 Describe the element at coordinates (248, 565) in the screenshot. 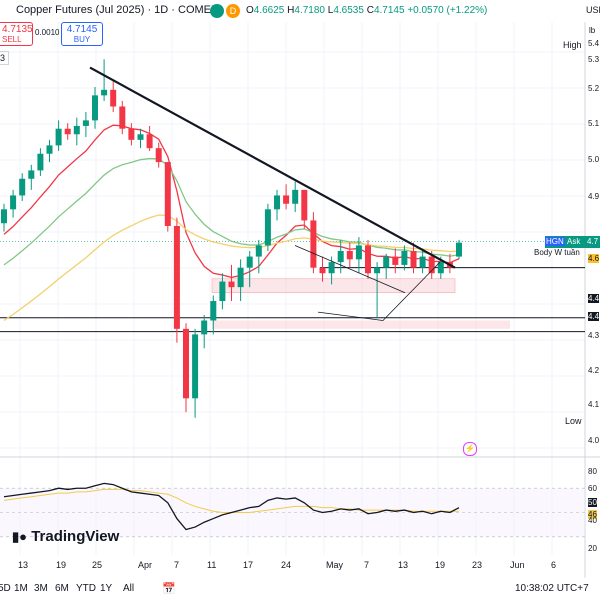

I see `time-tick-label: 17` at that location.